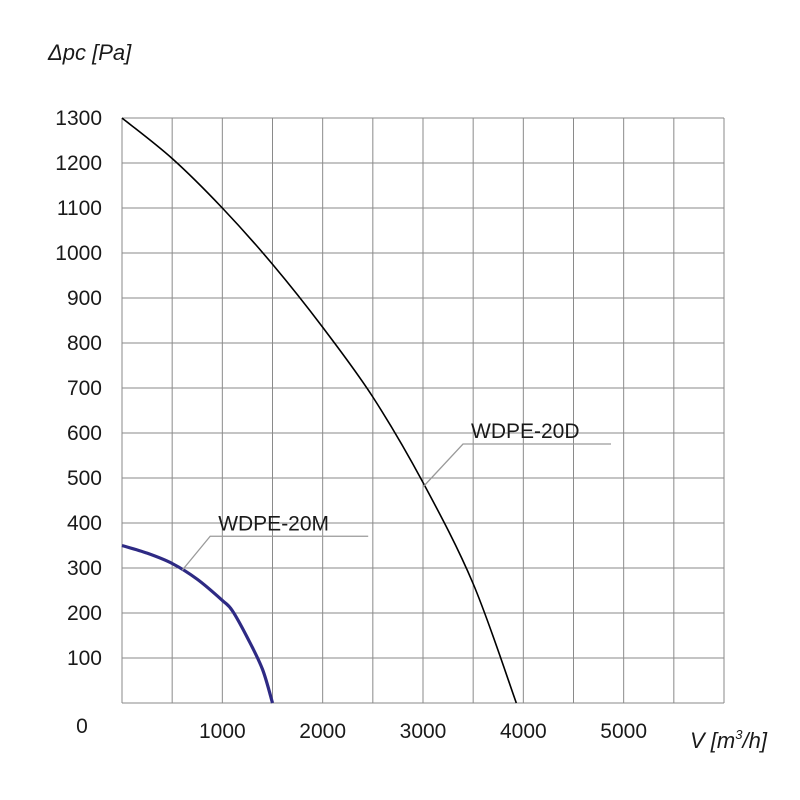 Image resolution: width=800 pixels, height=800 pixels. I want to click on x-axis-title: V [m3/h], so click(729, 740).